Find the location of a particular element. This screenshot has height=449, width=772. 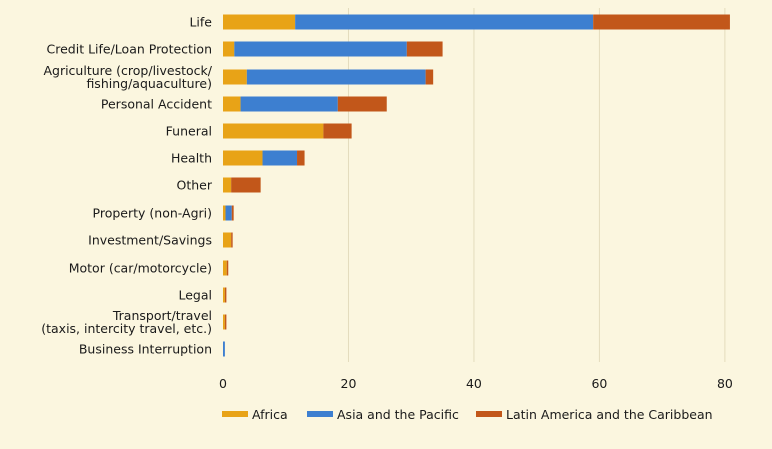

legend-swatch-asia-and-the-pacific is located at coordinates (320, 414).